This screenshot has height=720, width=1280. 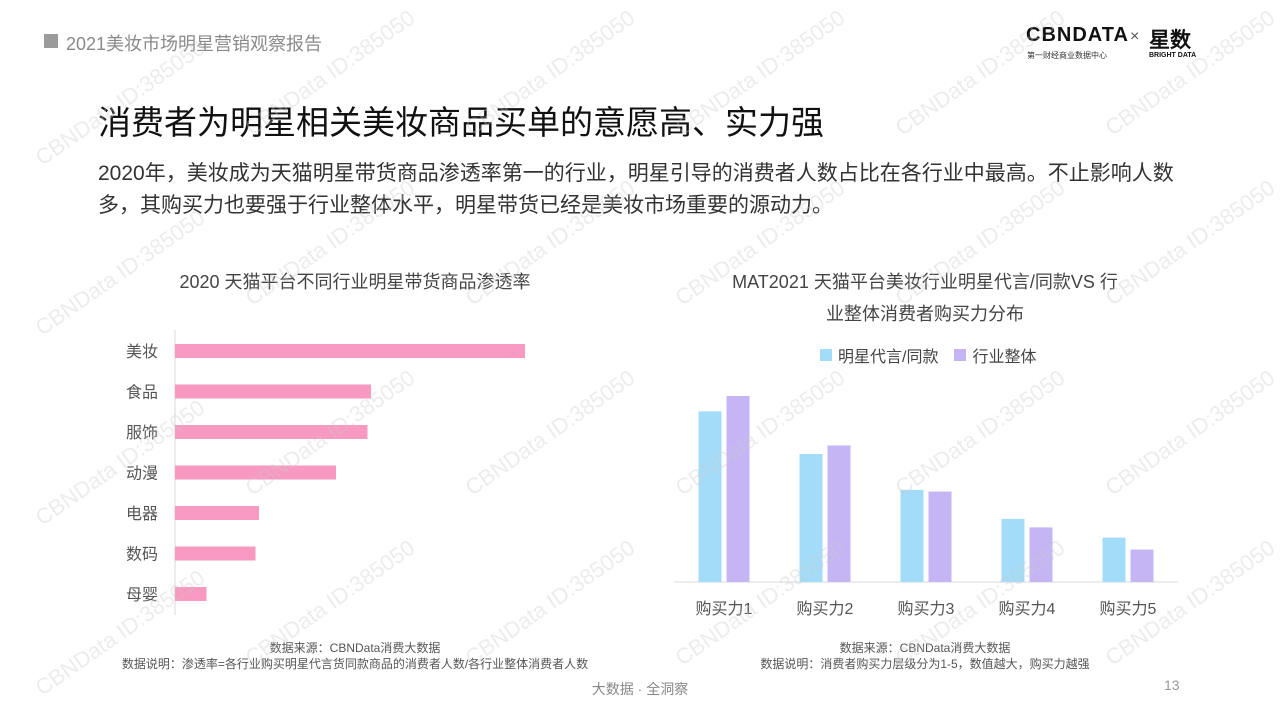 What do you see at coordinates (1128, 609) in the screenshot?
I see `chart2-category-label-4: 购买力5` at bounding box center [1128, 609].